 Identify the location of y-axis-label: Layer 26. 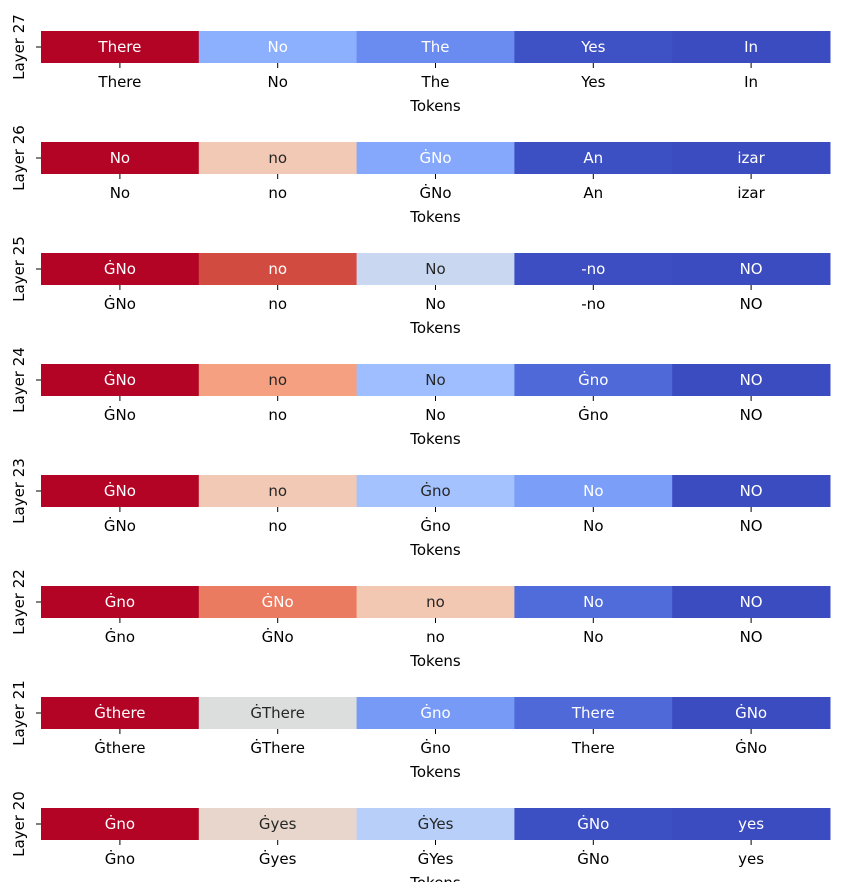
(19, 158).